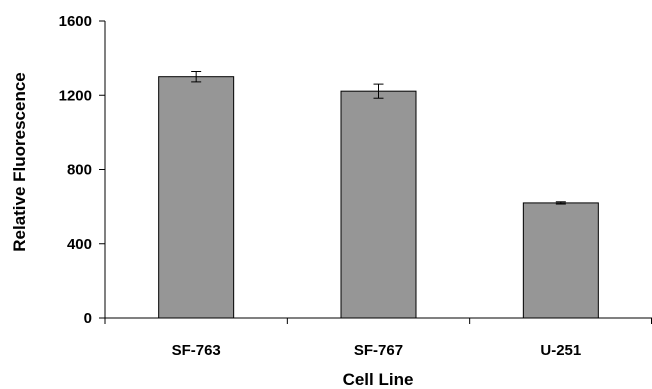 The height and width of the screenshot is (389, 652). I want to click on y-tick-label: 400, so click(79, 244).